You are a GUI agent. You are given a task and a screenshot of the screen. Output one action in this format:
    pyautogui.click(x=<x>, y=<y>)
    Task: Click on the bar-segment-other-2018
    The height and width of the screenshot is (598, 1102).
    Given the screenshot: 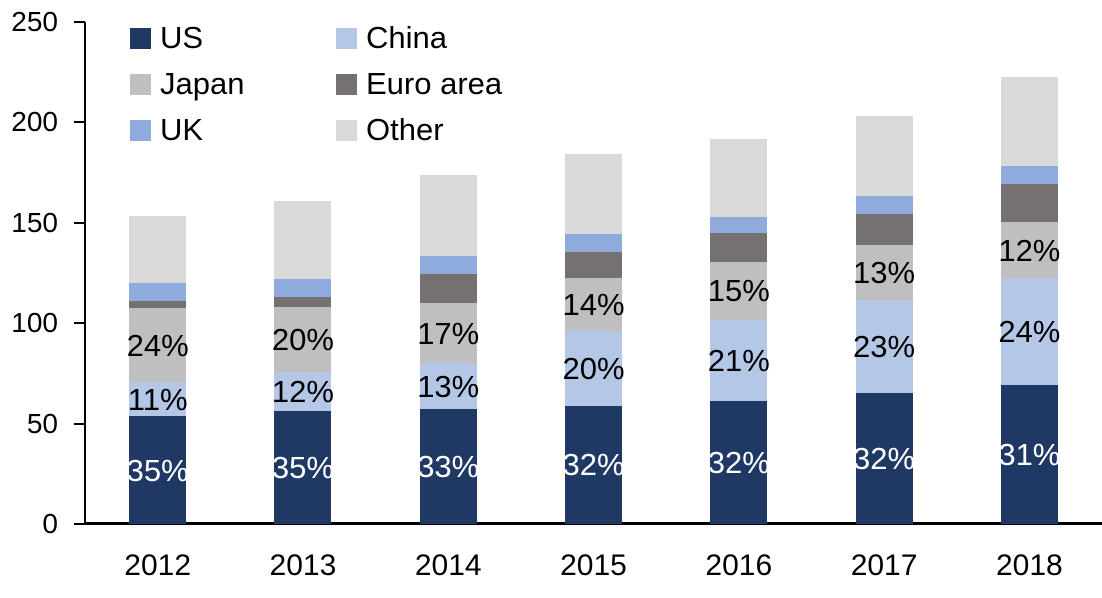 What is the action you would take?
    pyautogui.click(x=1029, y=122)
    